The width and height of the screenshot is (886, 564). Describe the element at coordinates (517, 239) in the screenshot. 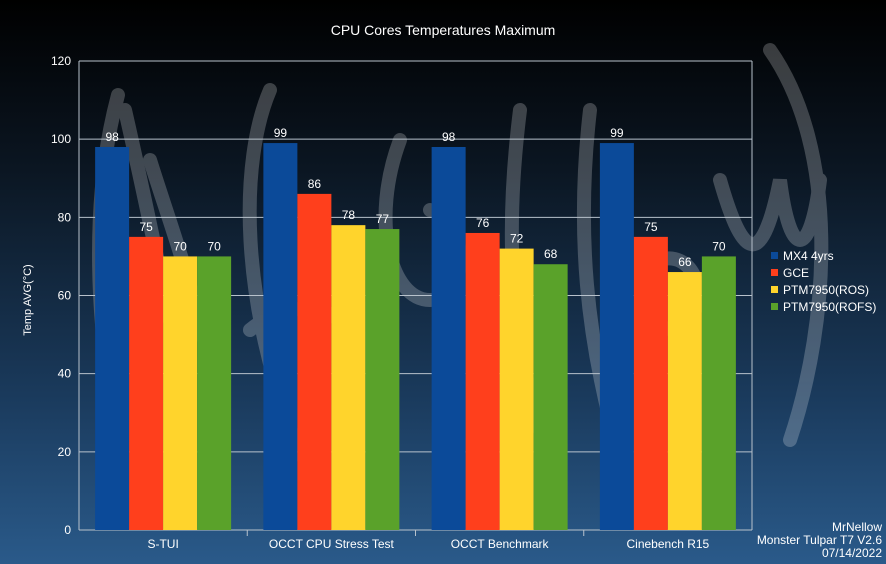

I see `data-label: 72` at that location.